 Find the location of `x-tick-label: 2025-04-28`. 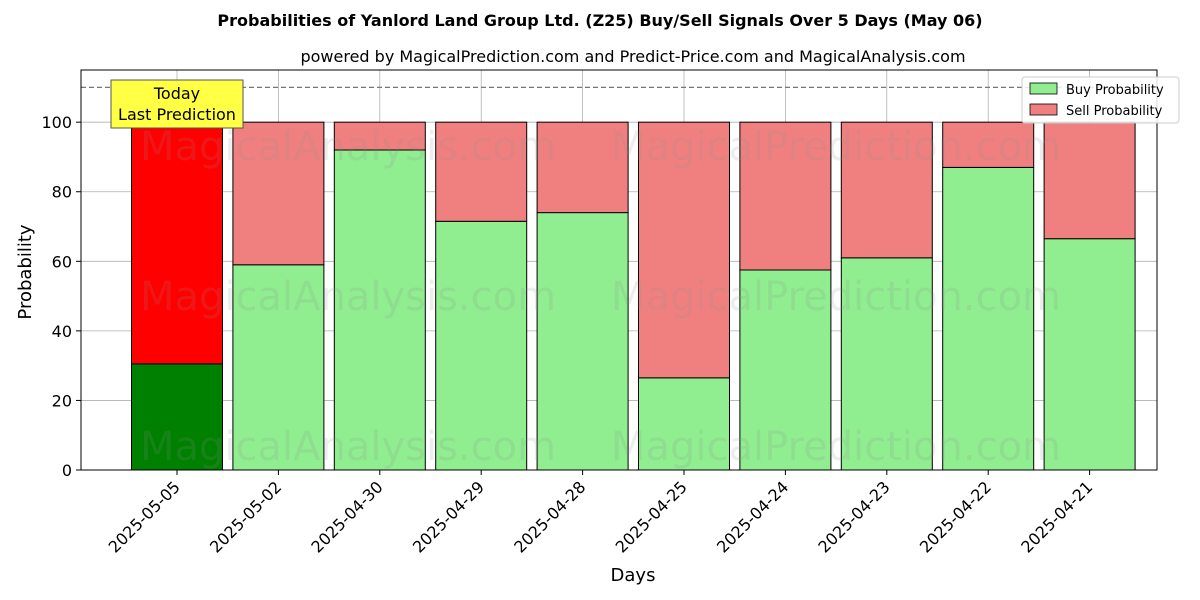

x-tick-label: 2025-04-28 is located at coordinates (549, 516).